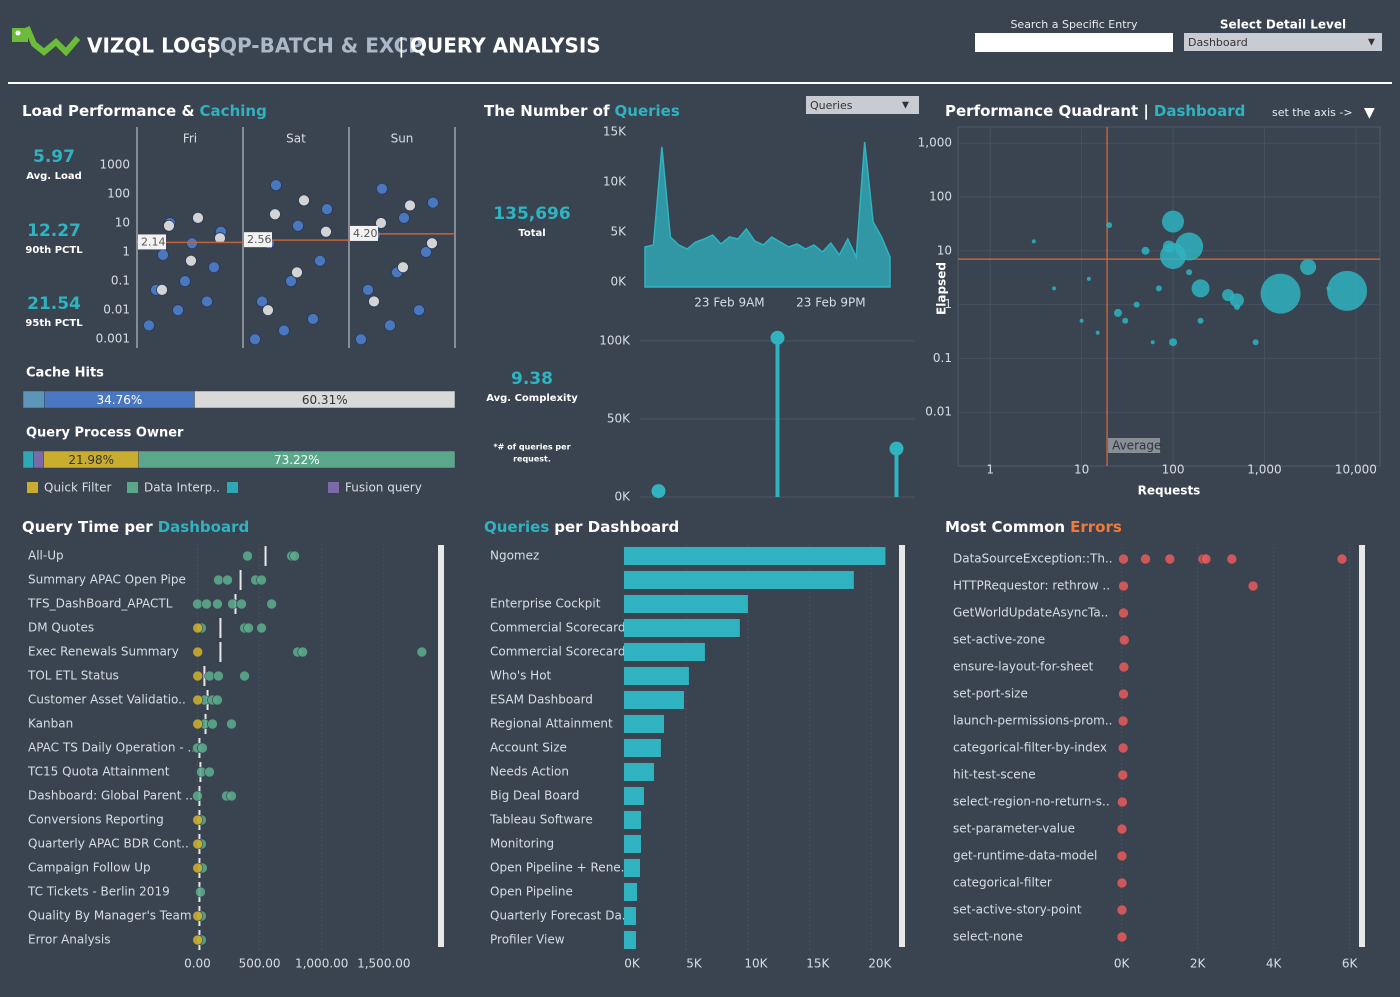 The image size is (1400, 997). I want to click on category-label: select-none, so click(988, 937).